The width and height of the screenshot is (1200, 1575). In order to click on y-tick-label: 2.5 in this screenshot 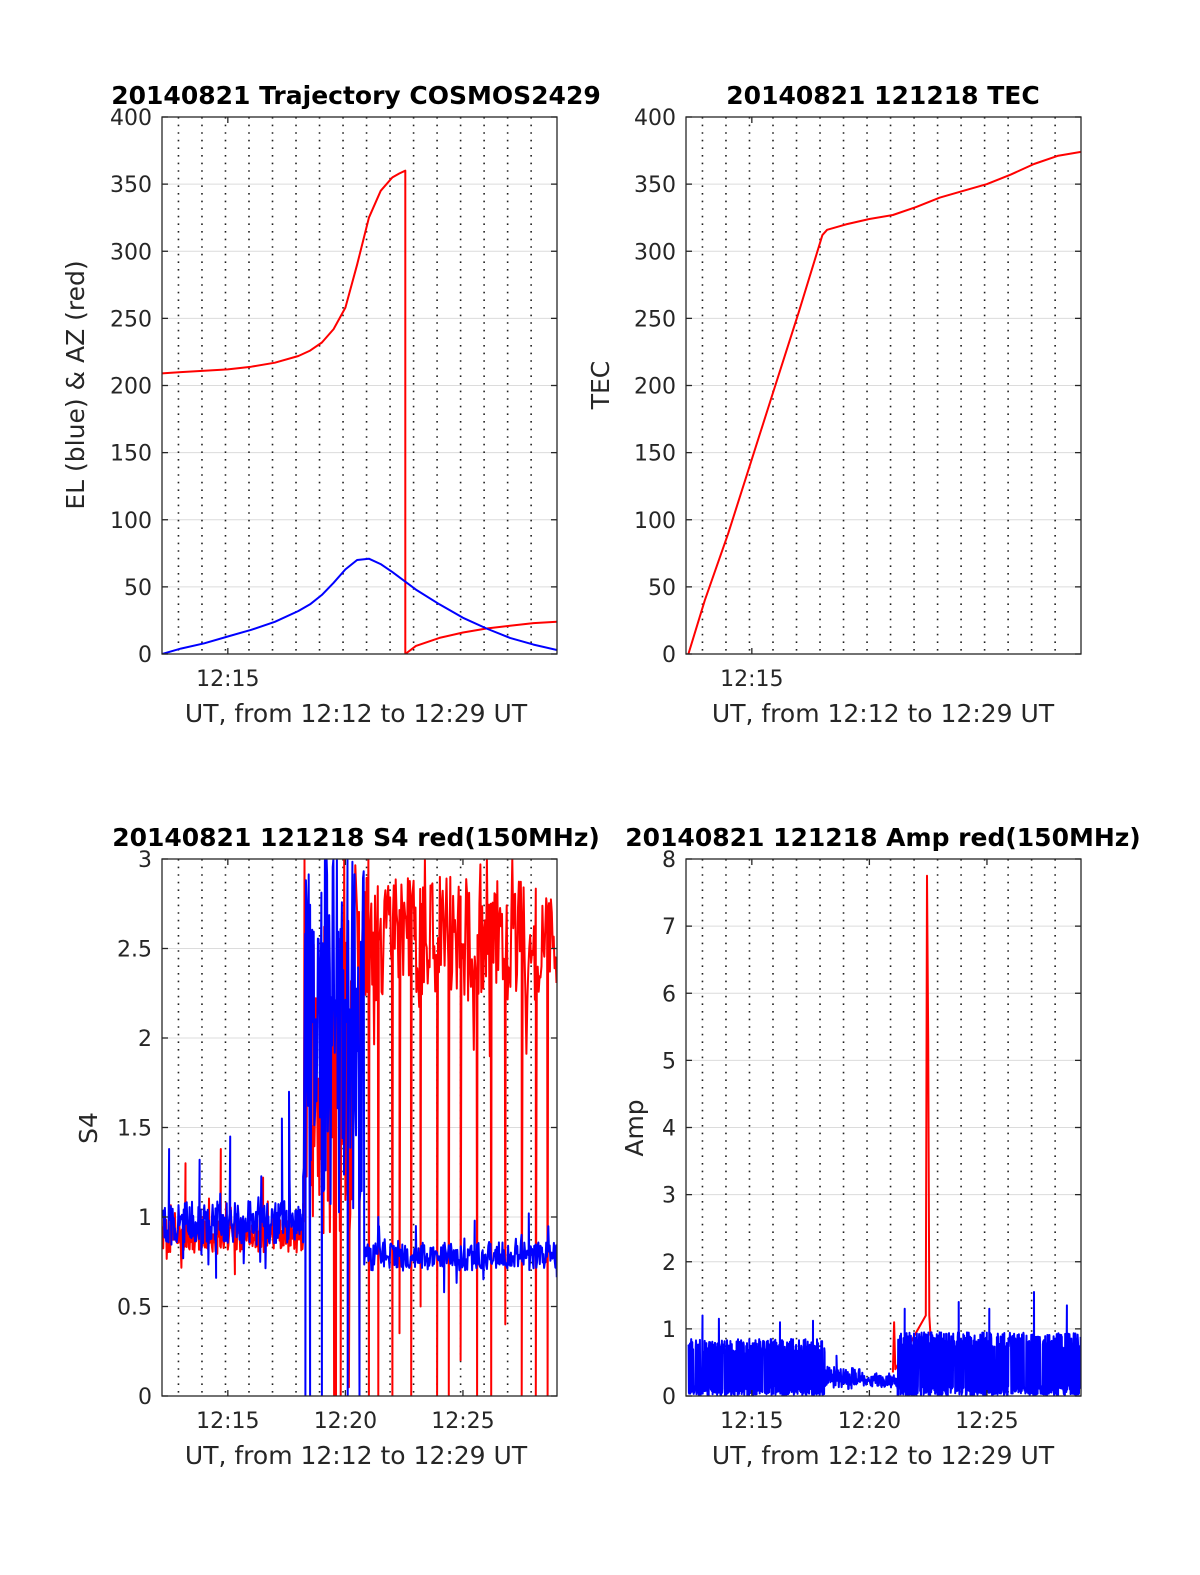, I will do `click(134, 950)`.